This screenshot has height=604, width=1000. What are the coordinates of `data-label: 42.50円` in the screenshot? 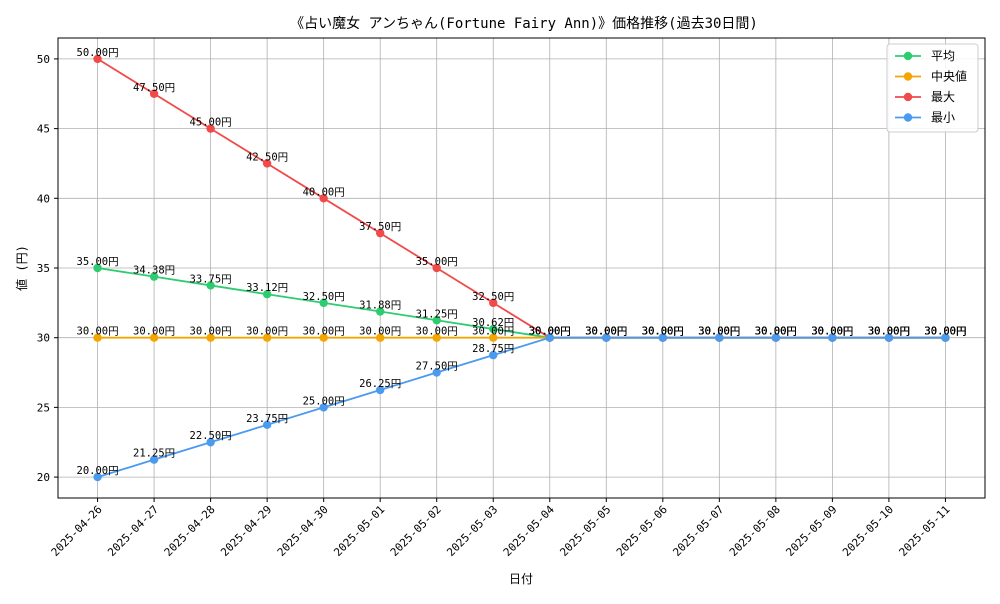 It's located at (267, 157).